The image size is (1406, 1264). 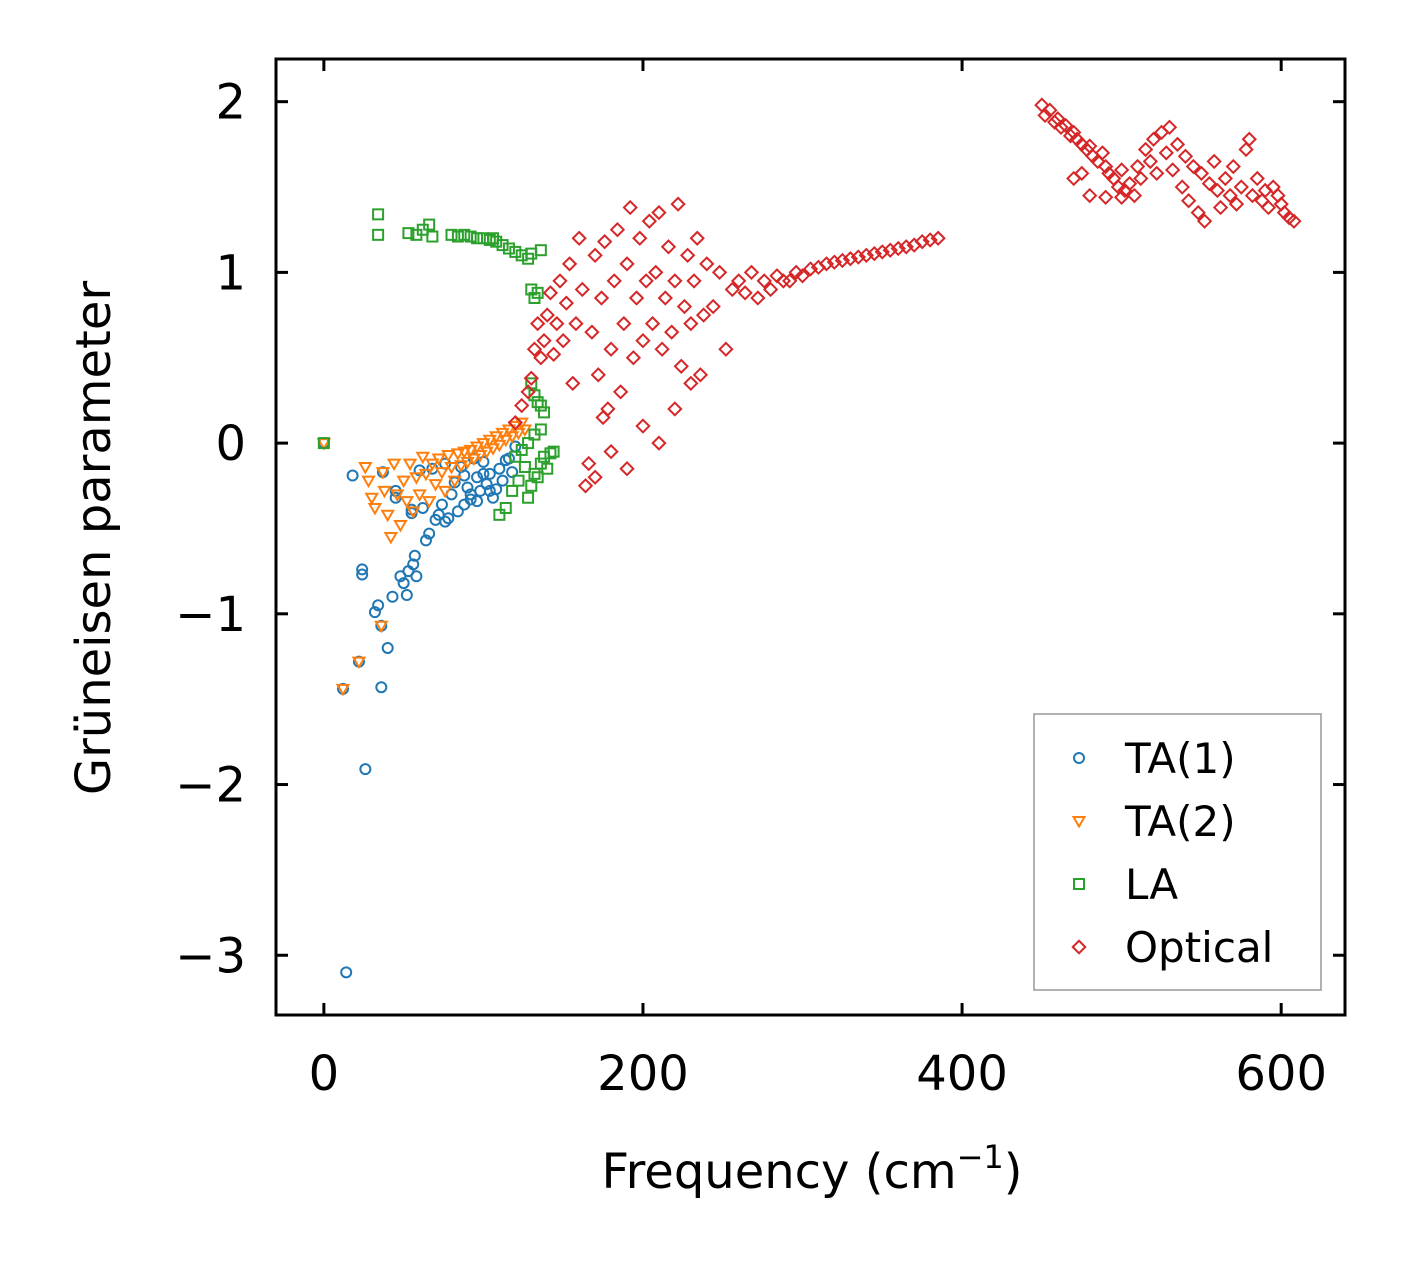 What do you see at coordinates (419, 708) in the screenshot?
I see `series-ta-1-` at bounding box center [419, 708].